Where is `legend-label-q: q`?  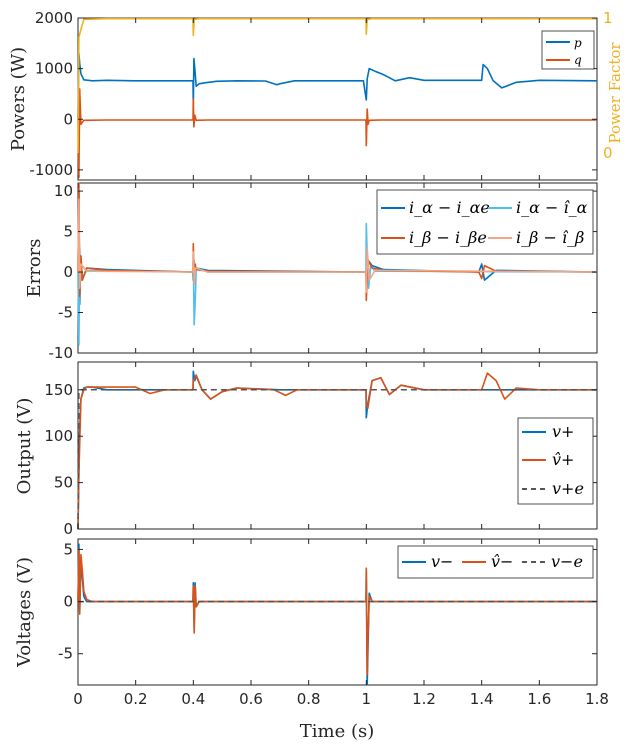 legend-label-q: q is located at coordinates (578, 60).